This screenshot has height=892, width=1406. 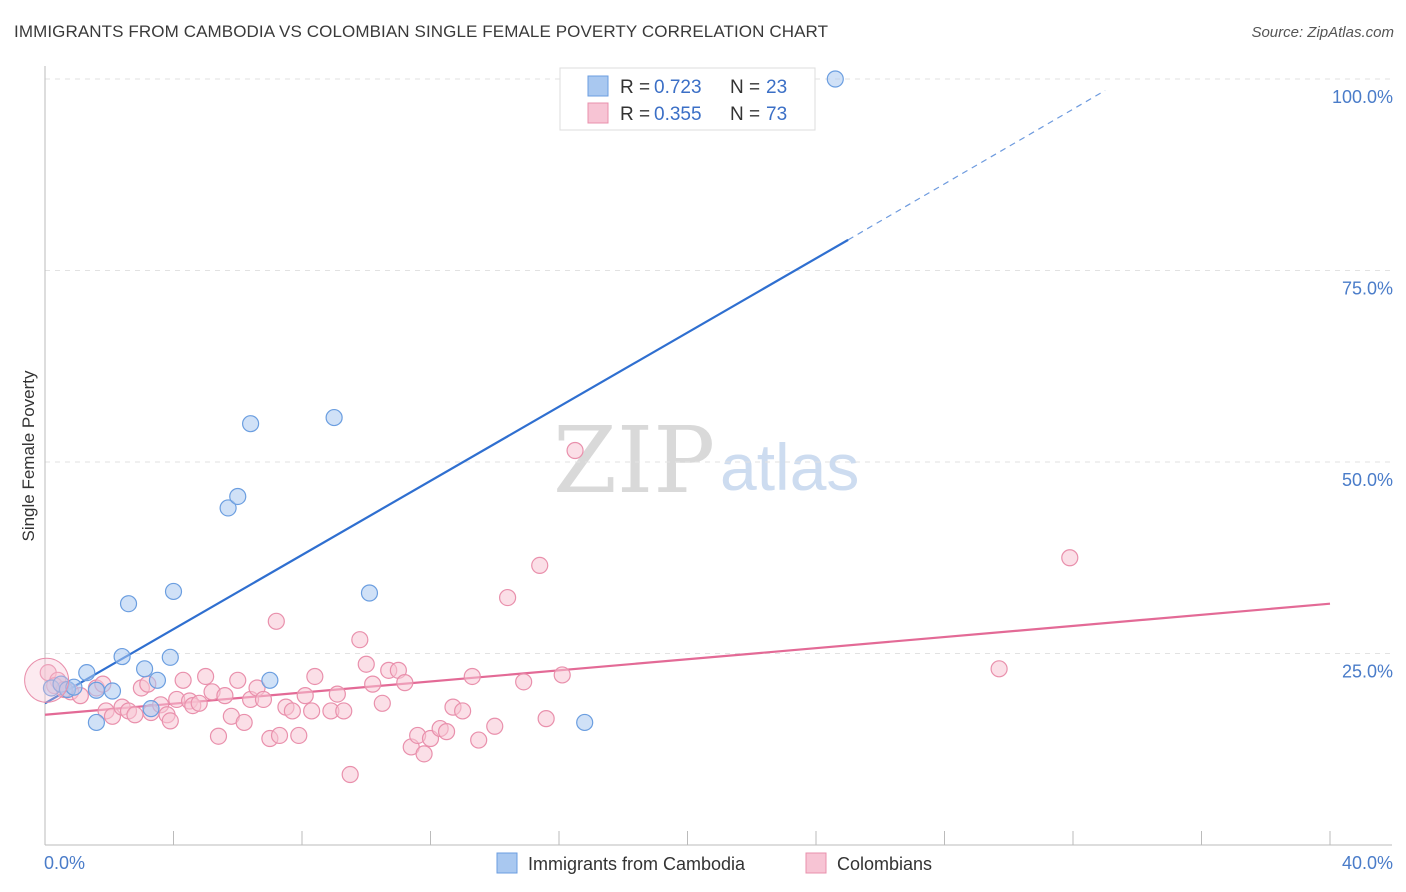 What do you see at coordinates (1362, 97) in the screenshot?
I see `y-tick-label: 100.0%` at bounding box center [1362, 97].